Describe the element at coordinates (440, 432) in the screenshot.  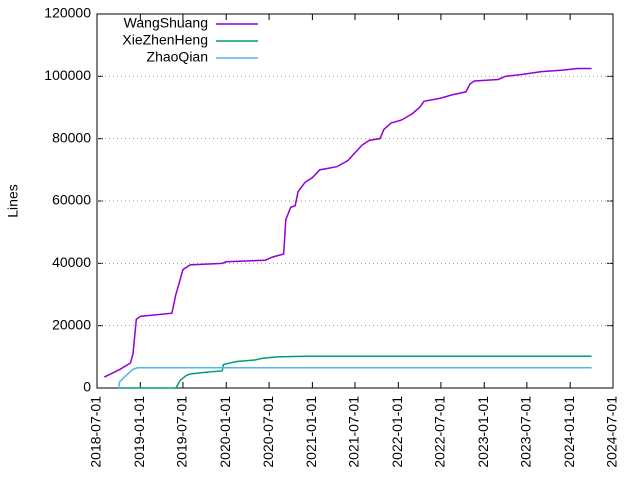
I see `x-tick-label: 2022-07-01` at that location.